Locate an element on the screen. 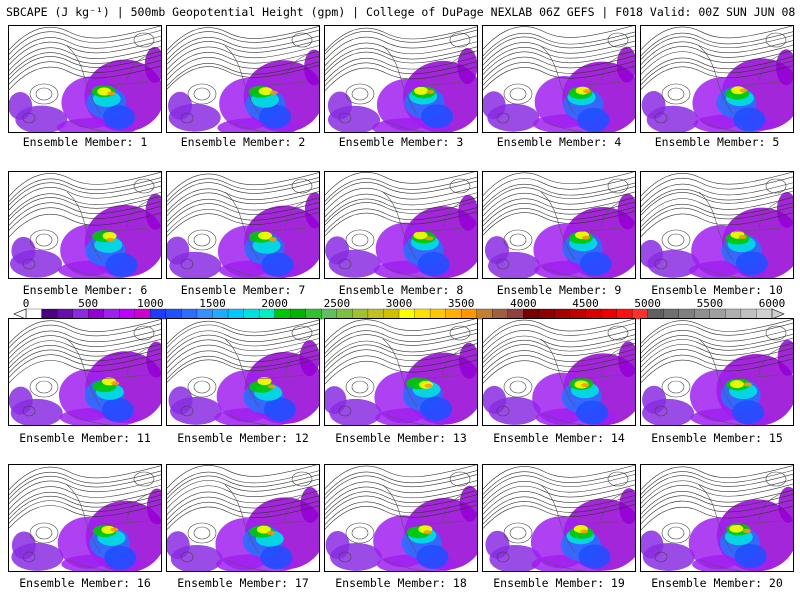  colorbar-tick-label: 6000 is located at coordinates (772, 303).